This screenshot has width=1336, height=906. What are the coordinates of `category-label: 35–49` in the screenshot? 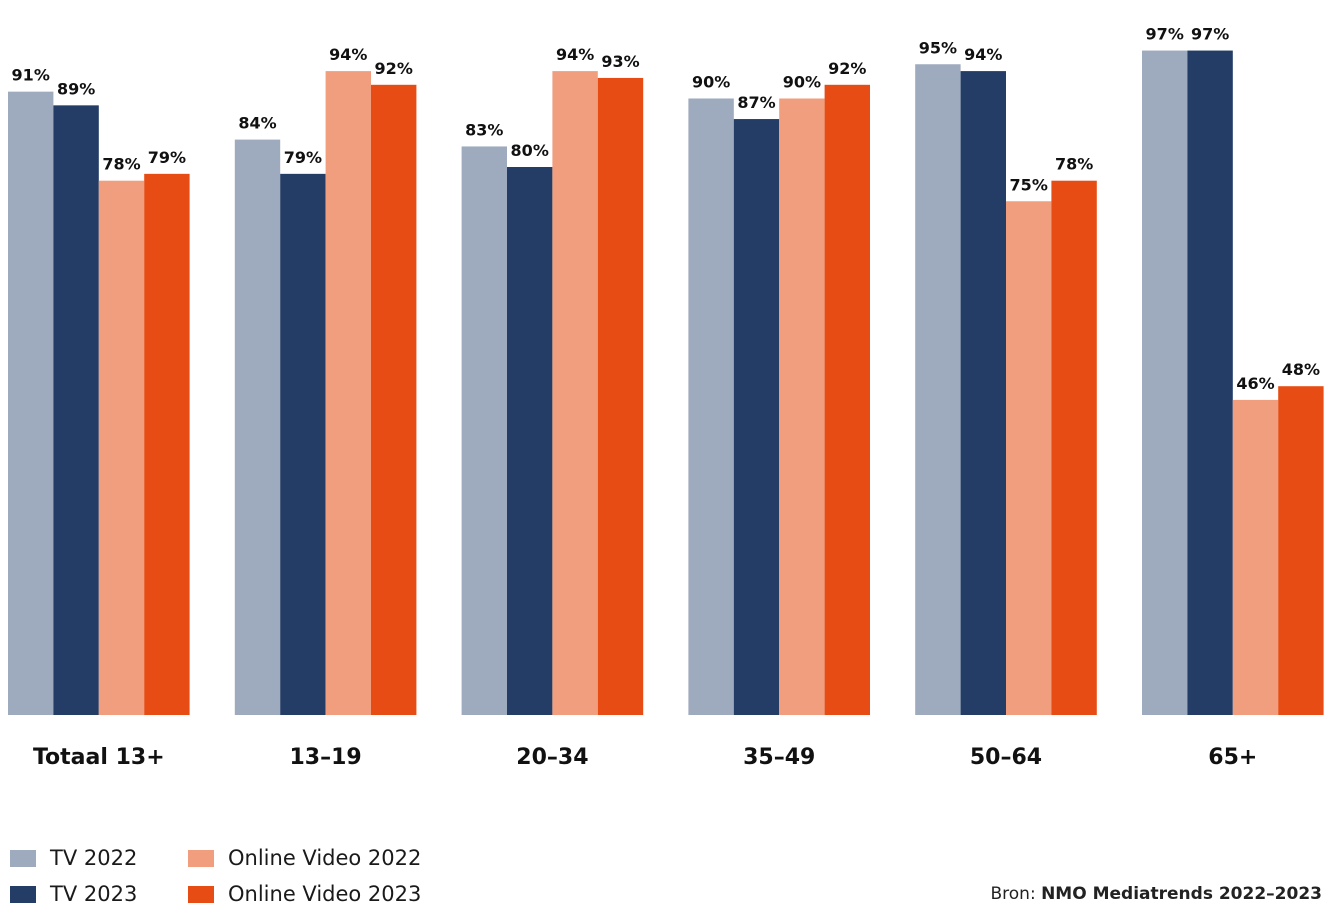 It's located at (779, 757).